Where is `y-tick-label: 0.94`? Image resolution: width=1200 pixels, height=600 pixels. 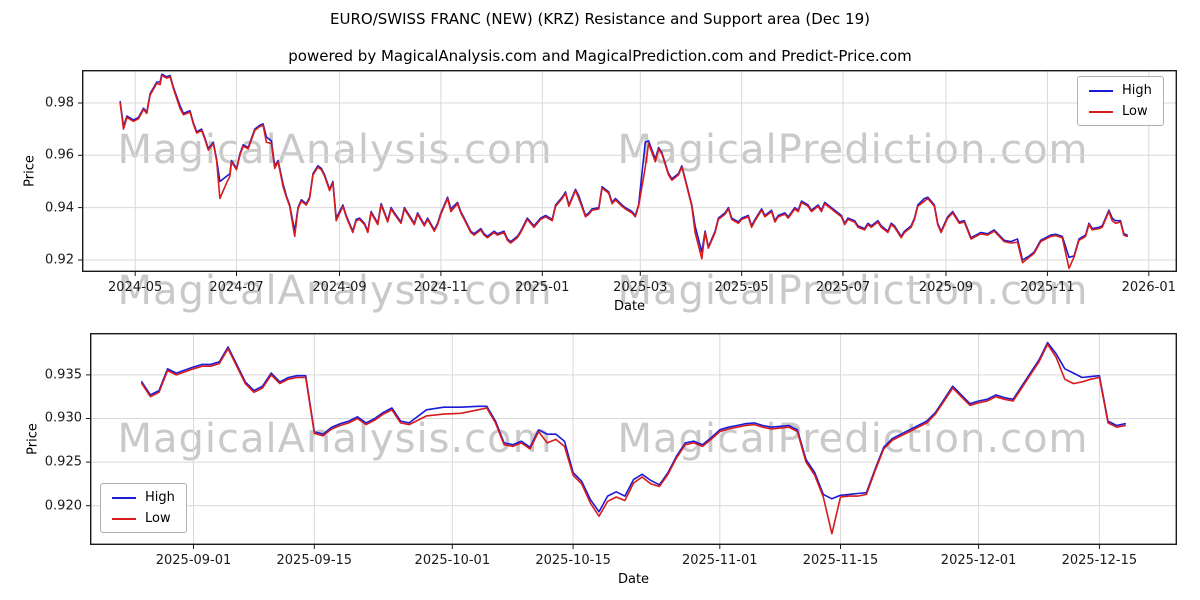
y-tick-label: 0.94 is located at coordinates (59, 208).